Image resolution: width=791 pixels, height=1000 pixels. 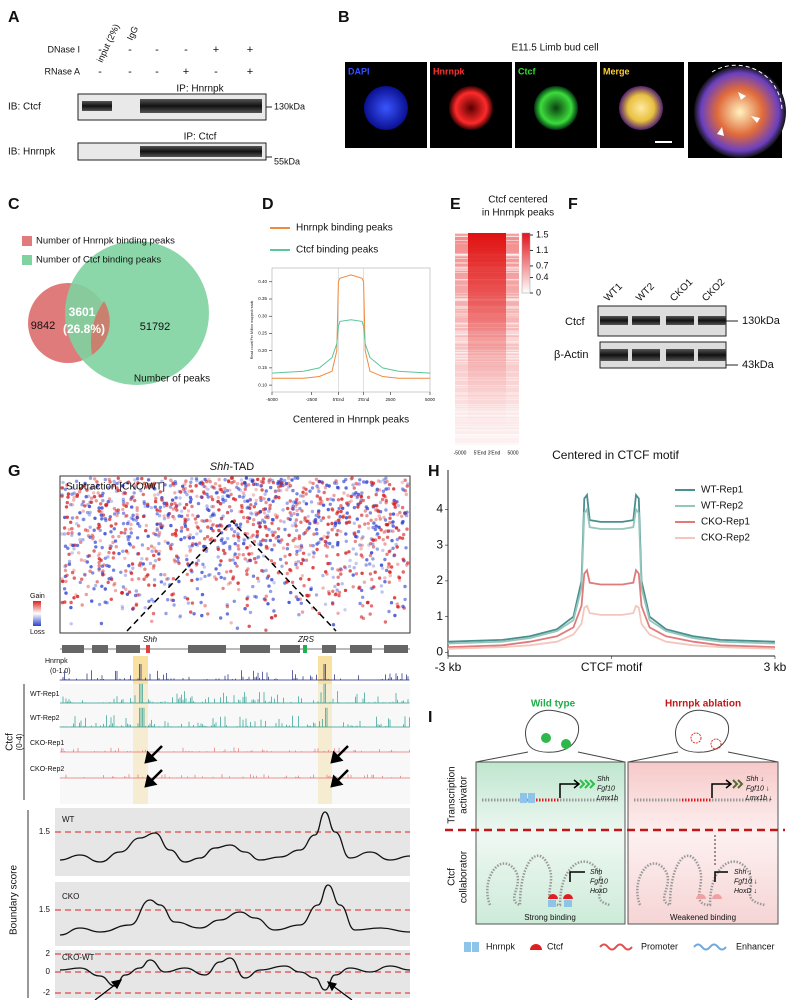 I want to click on heatmap-signal, so click(x=487, y=339).